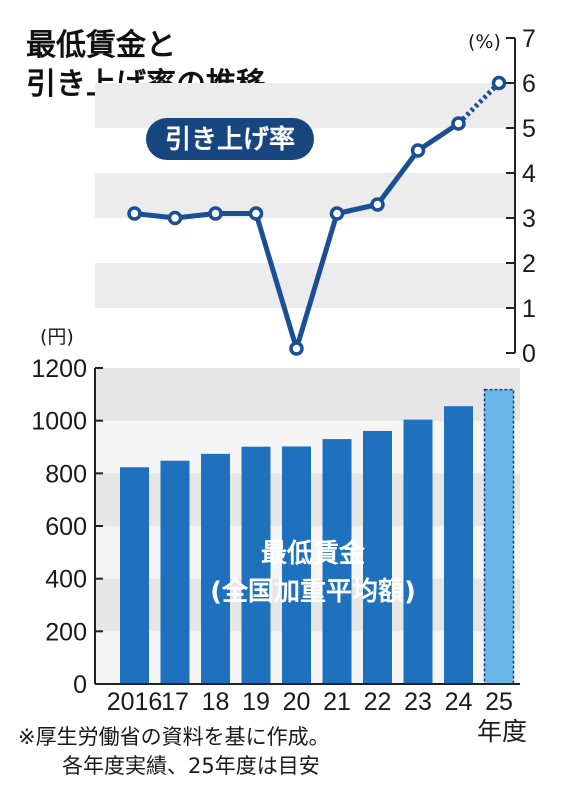 The height and width of the screenshot is (800, 575). Describe the element at coordinates (59, 422) in the screenshot. I see `bar-y-tick-label: 1000` at that location.